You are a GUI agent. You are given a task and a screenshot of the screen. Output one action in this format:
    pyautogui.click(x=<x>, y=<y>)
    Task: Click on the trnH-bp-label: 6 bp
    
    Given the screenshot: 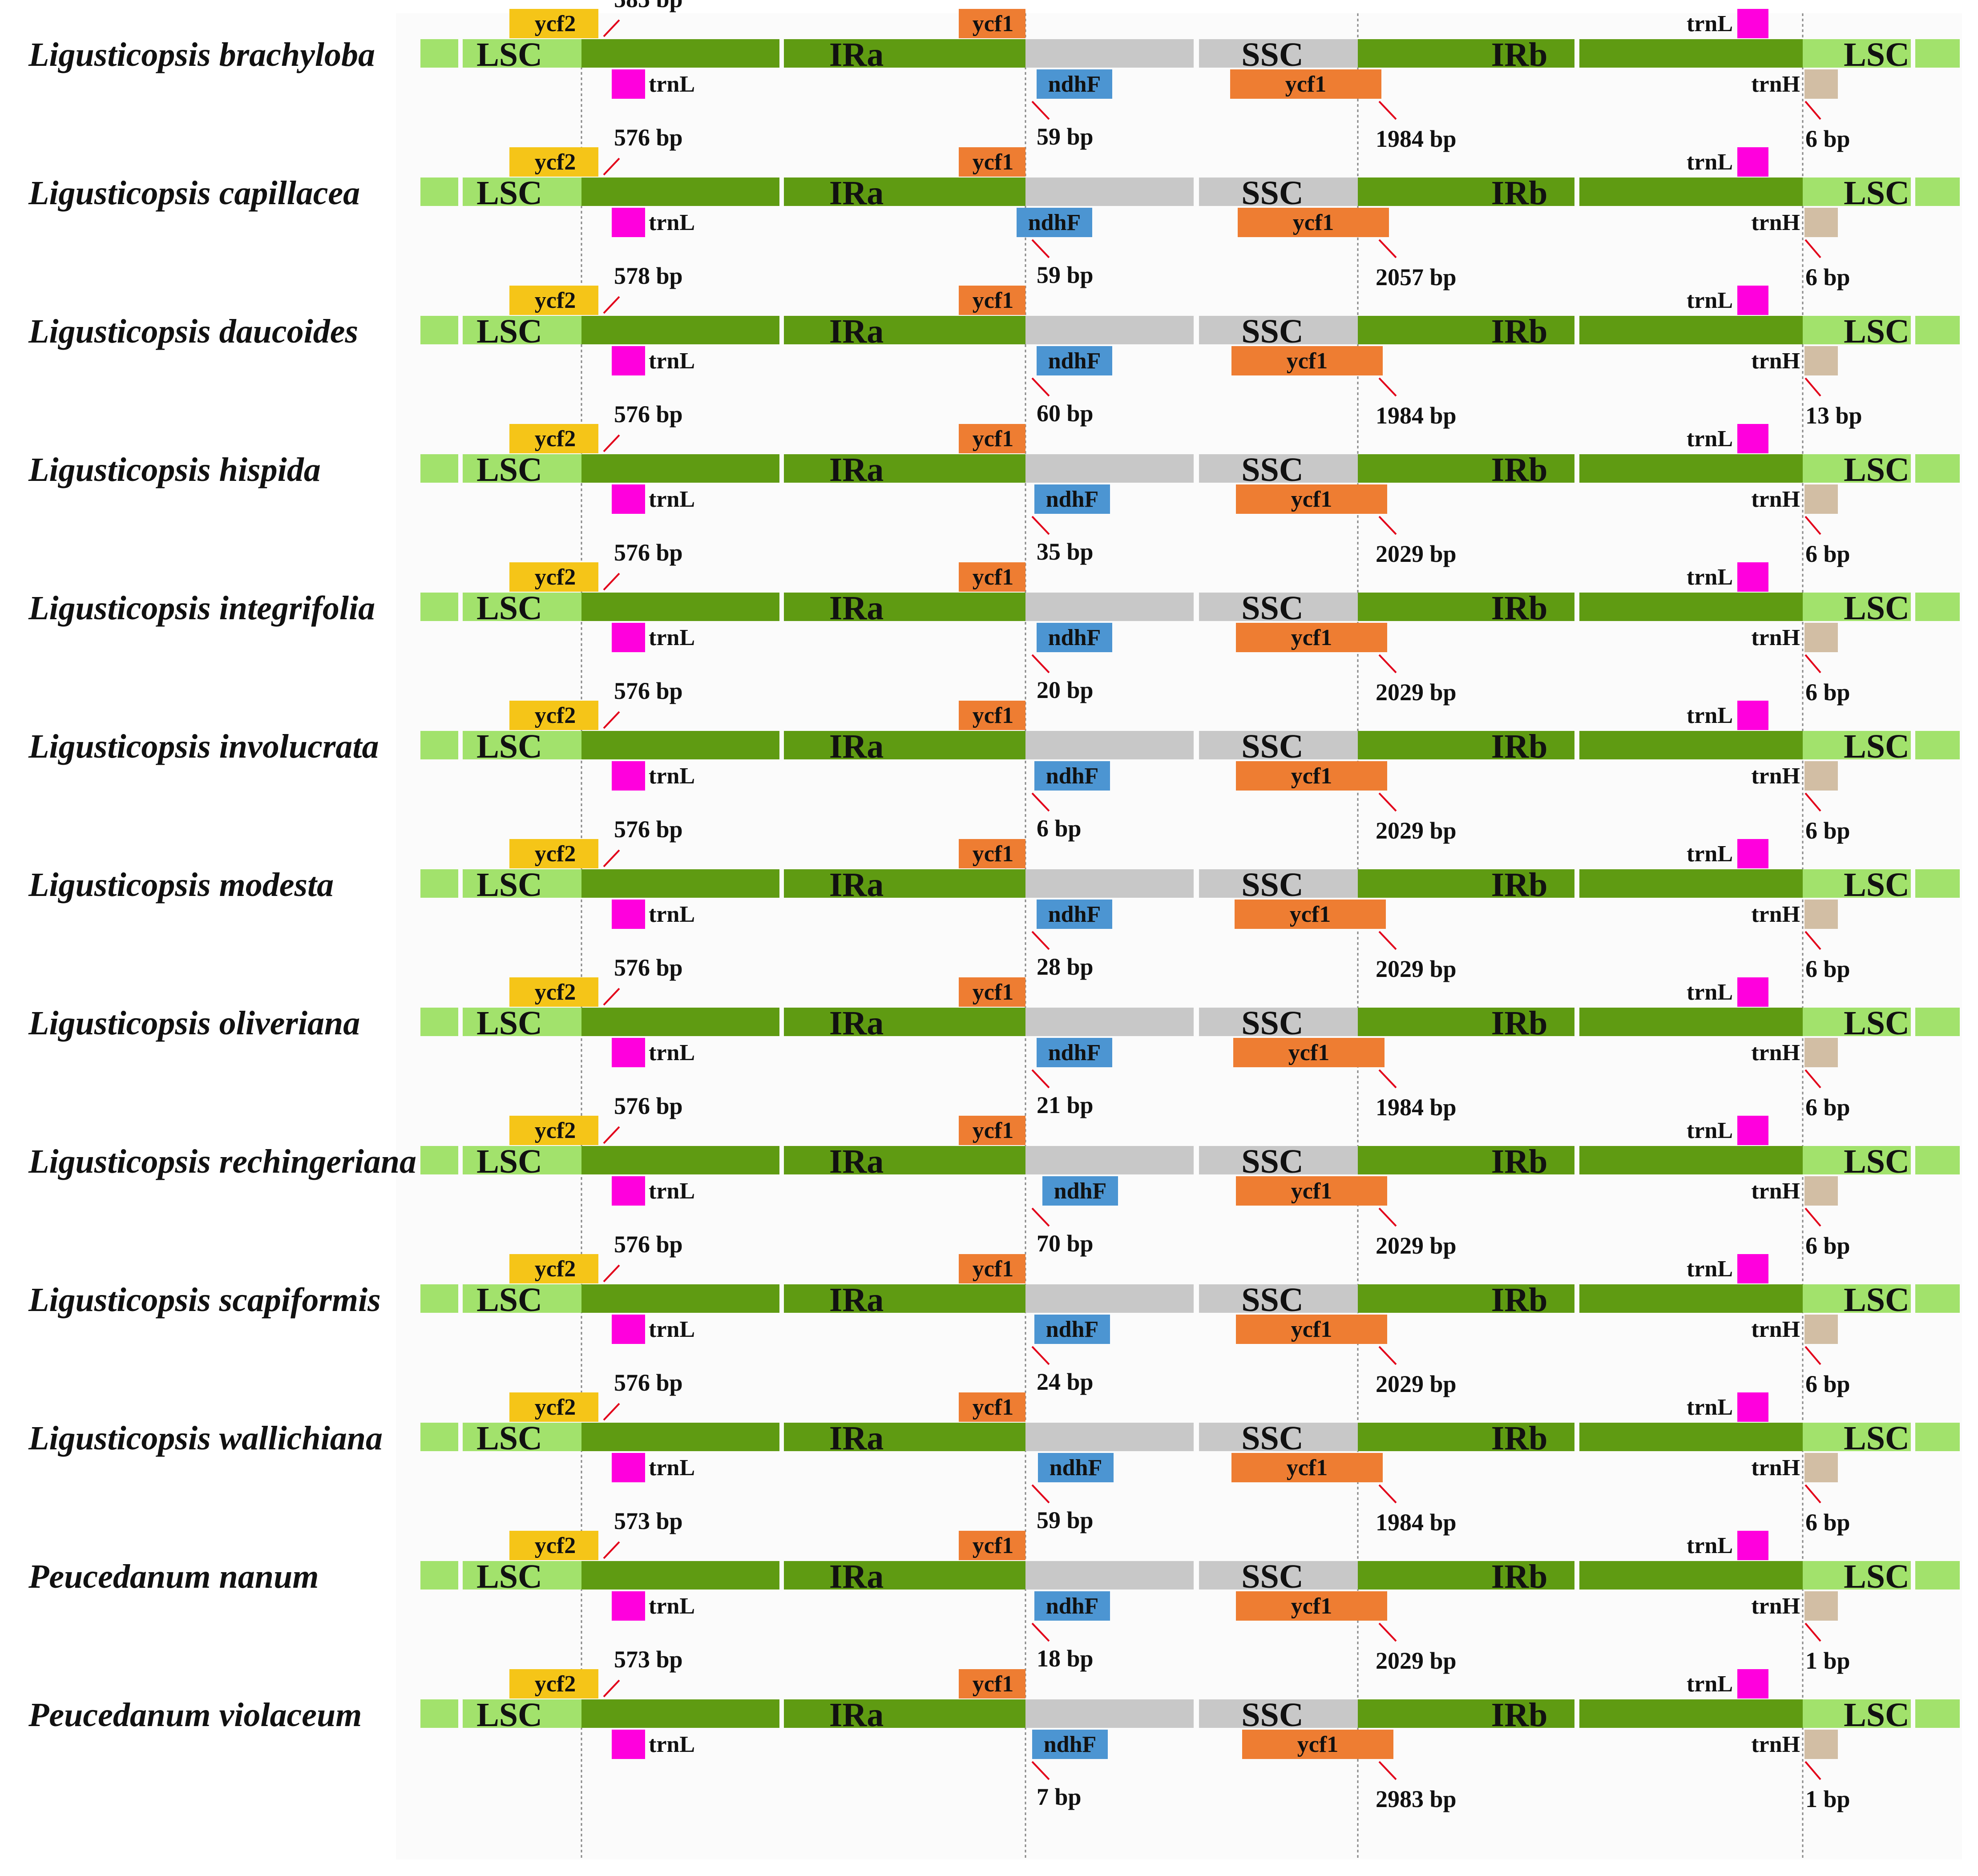 What is the action you would take?
    pyautogui.click(x=1827, y=692)
    